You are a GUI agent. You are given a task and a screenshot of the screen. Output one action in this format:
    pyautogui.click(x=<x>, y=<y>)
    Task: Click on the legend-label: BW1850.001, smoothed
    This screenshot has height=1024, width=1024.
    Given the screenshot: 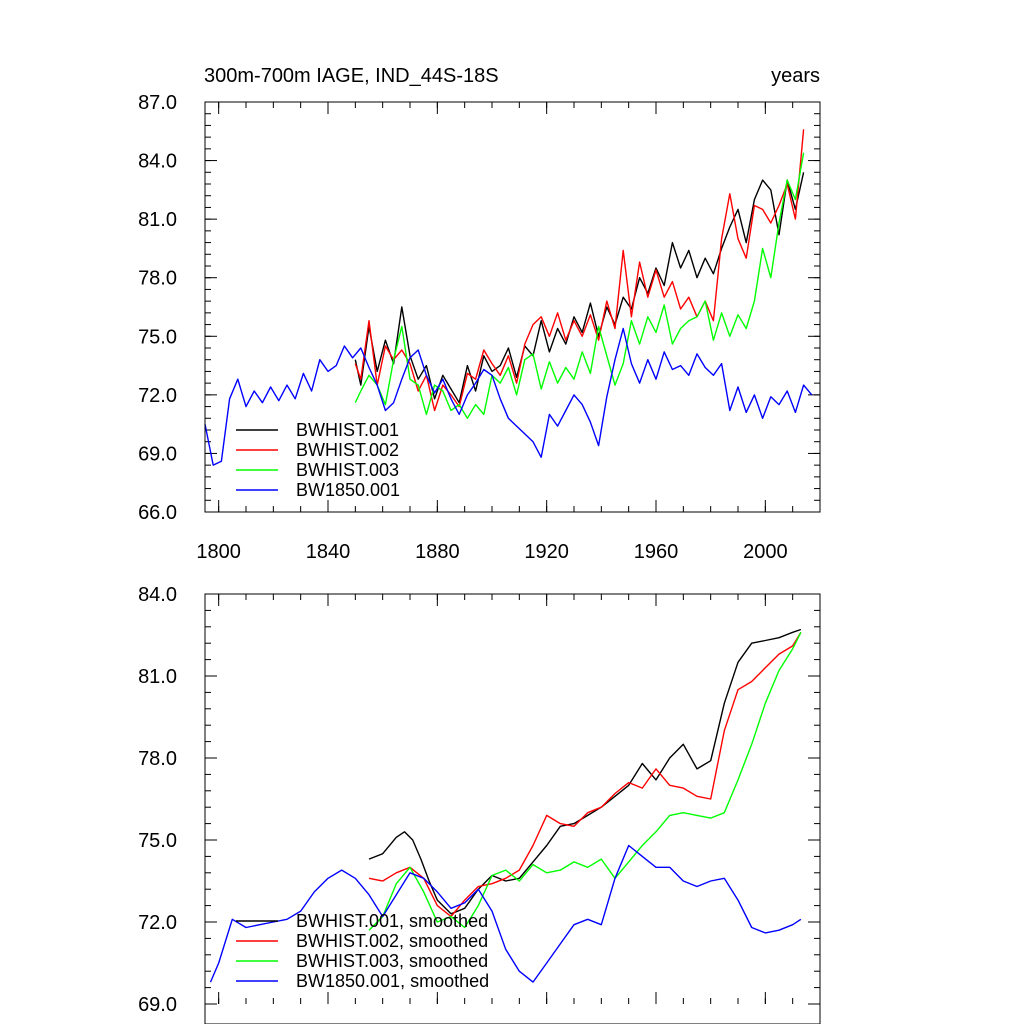 What is the action you would take?
    pyautogui.click(x=392, y=981)
    